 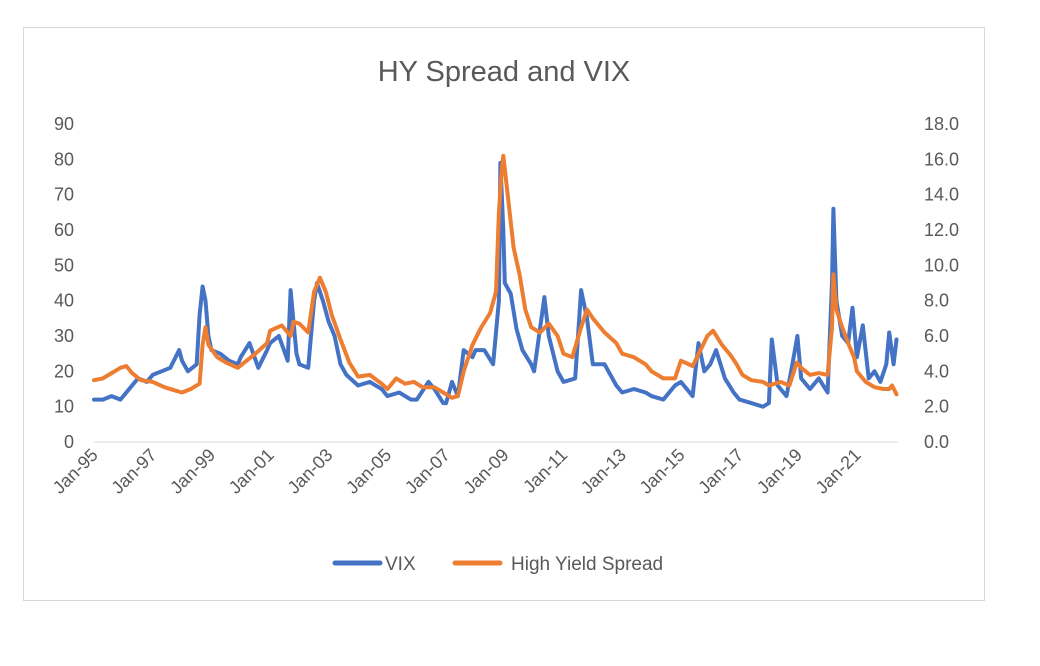 I want to click on y-left-tick-label: 20, so click(x=64, y=371).